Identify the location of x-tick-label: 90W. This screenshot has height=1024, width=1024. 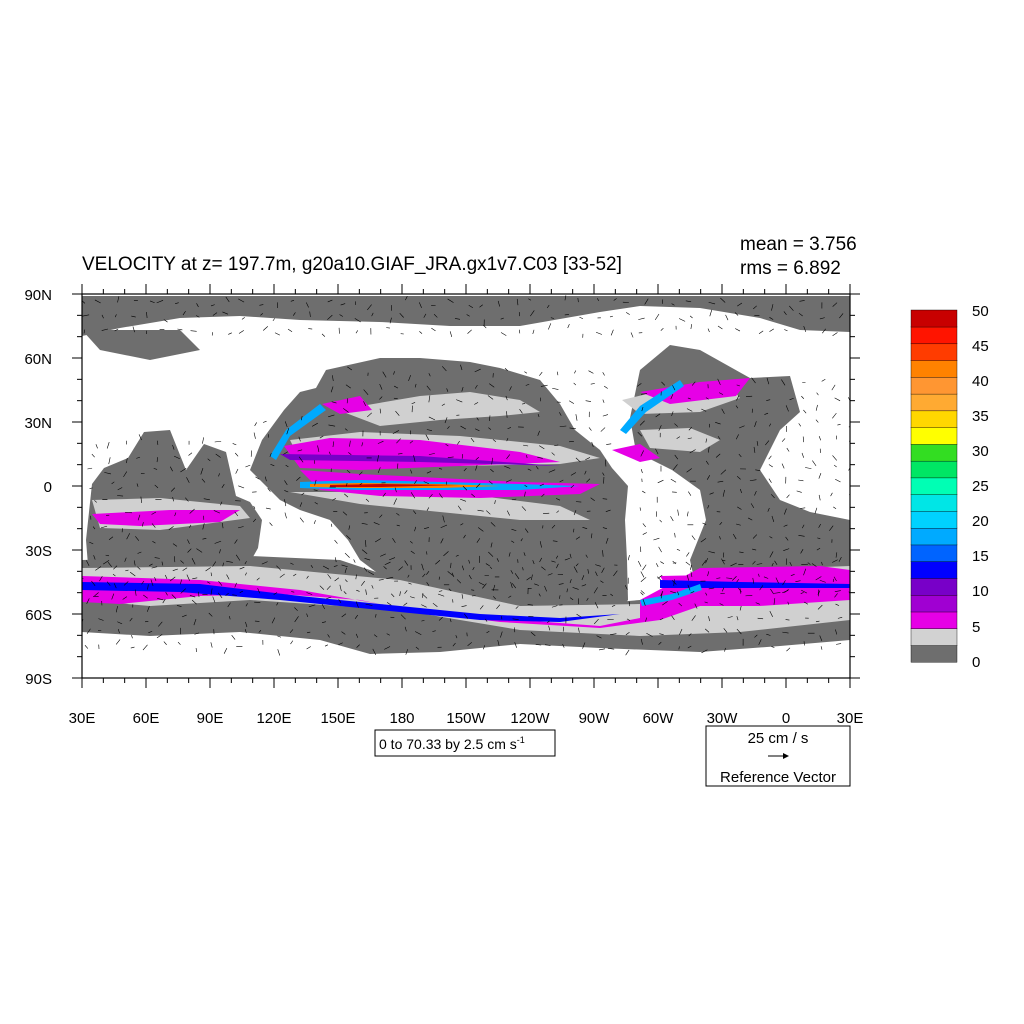
(595, 718).